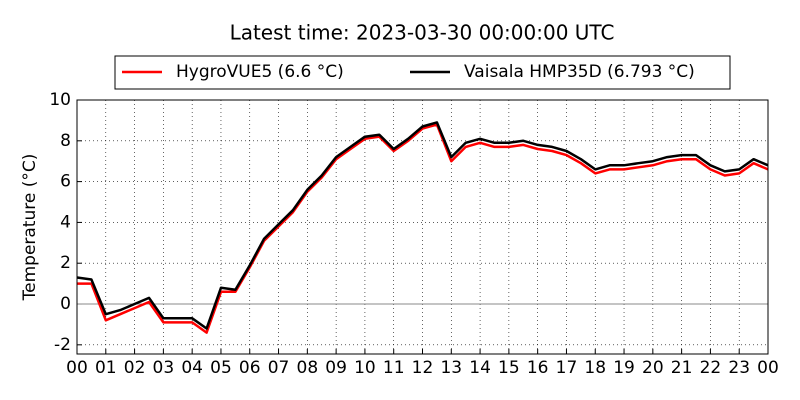  Describe the element at coordinates (365, 368) in the screenshot. I see `x-tick-label: 10` at that location.